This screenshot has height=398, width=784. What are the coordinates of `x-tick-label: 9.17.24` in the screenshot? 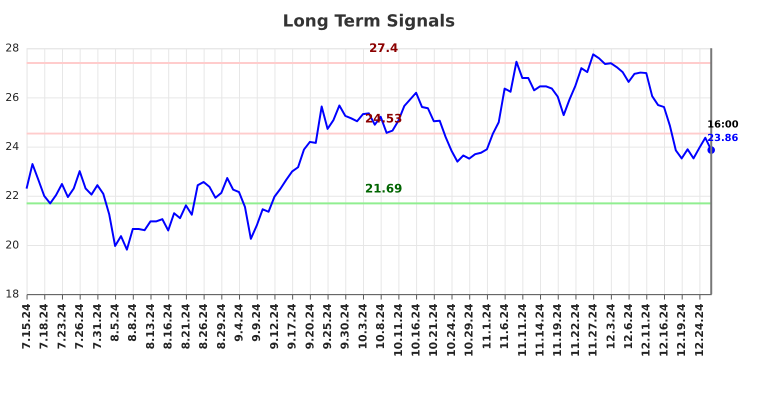 It's located at (292, 326).